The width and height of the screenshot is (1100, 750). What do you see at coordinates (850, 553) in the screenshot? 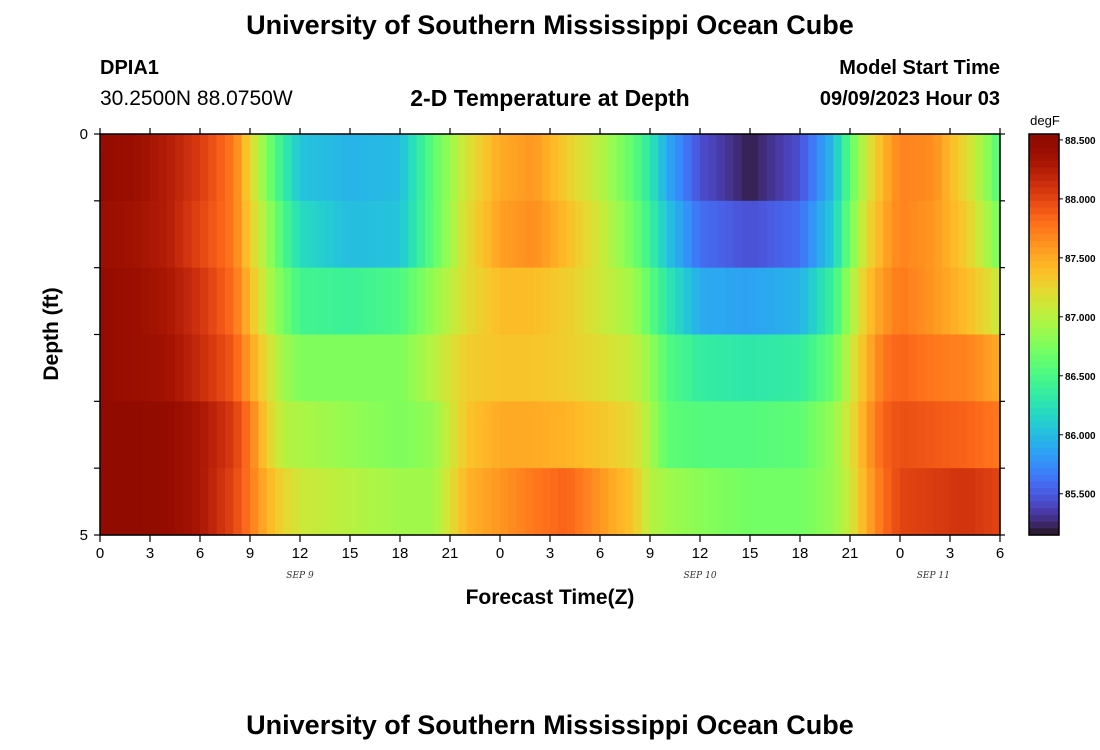
I see `x-tick-label: 21` at bounding box center [850, 553].